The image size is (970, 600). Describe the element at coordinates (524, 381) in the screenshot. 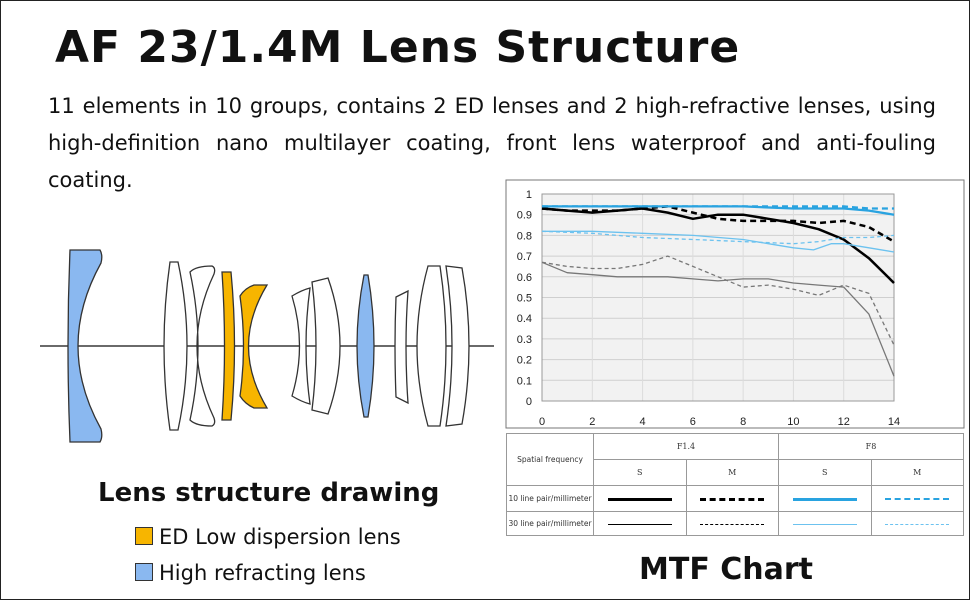

I see `y-tick-label: 0.1` at that location.